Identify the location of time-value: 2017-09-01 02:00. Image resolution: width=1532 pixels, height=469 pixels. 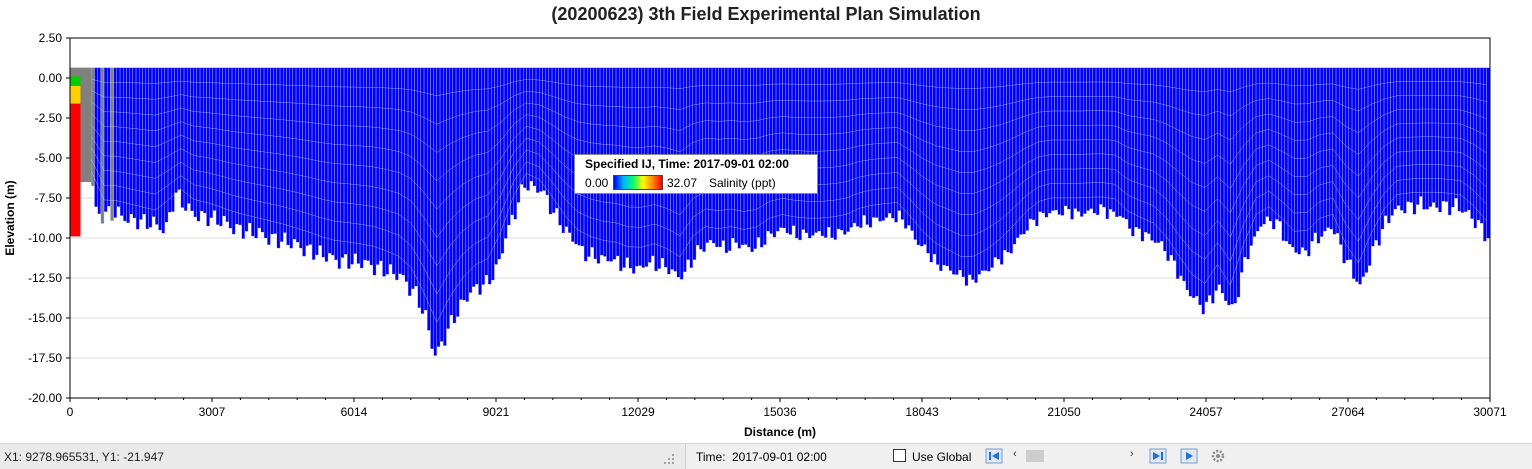
(779, 457).